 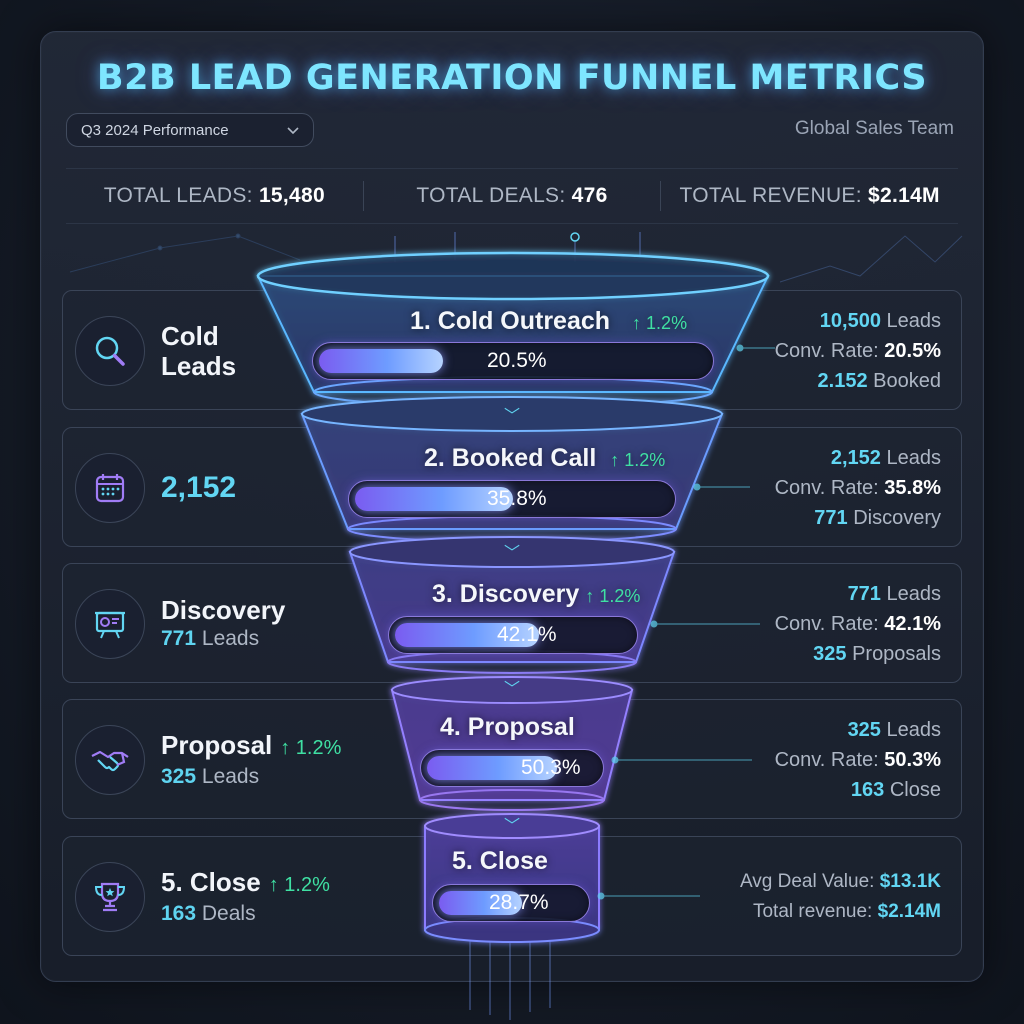 What do you see at coordinates (831, 518) in the screenshot?
I see `next-value: 771` at bounding box center [831, 518].